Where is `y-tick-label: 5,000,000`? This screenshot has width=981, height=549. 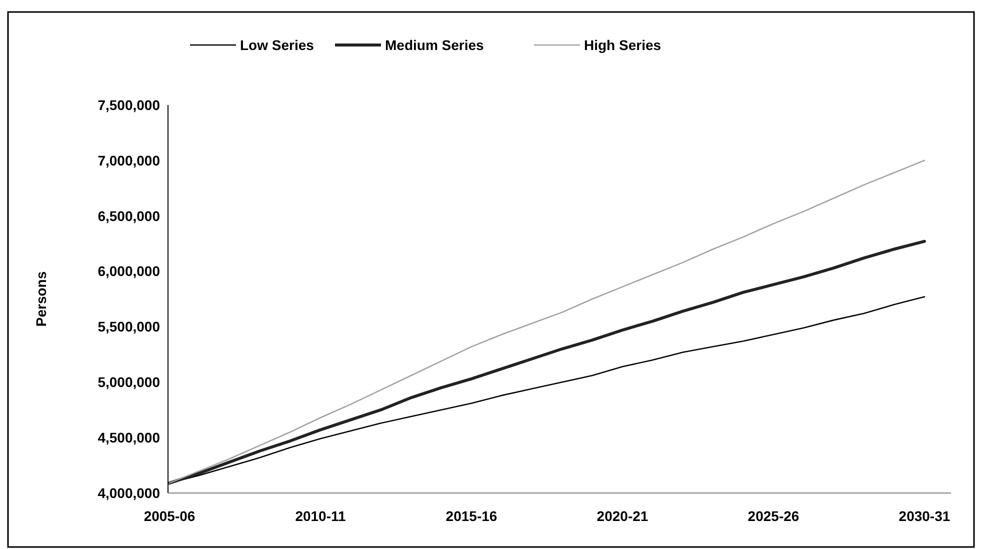
y-tick-label: 5,000,000 is located at coordinates (129, 382).